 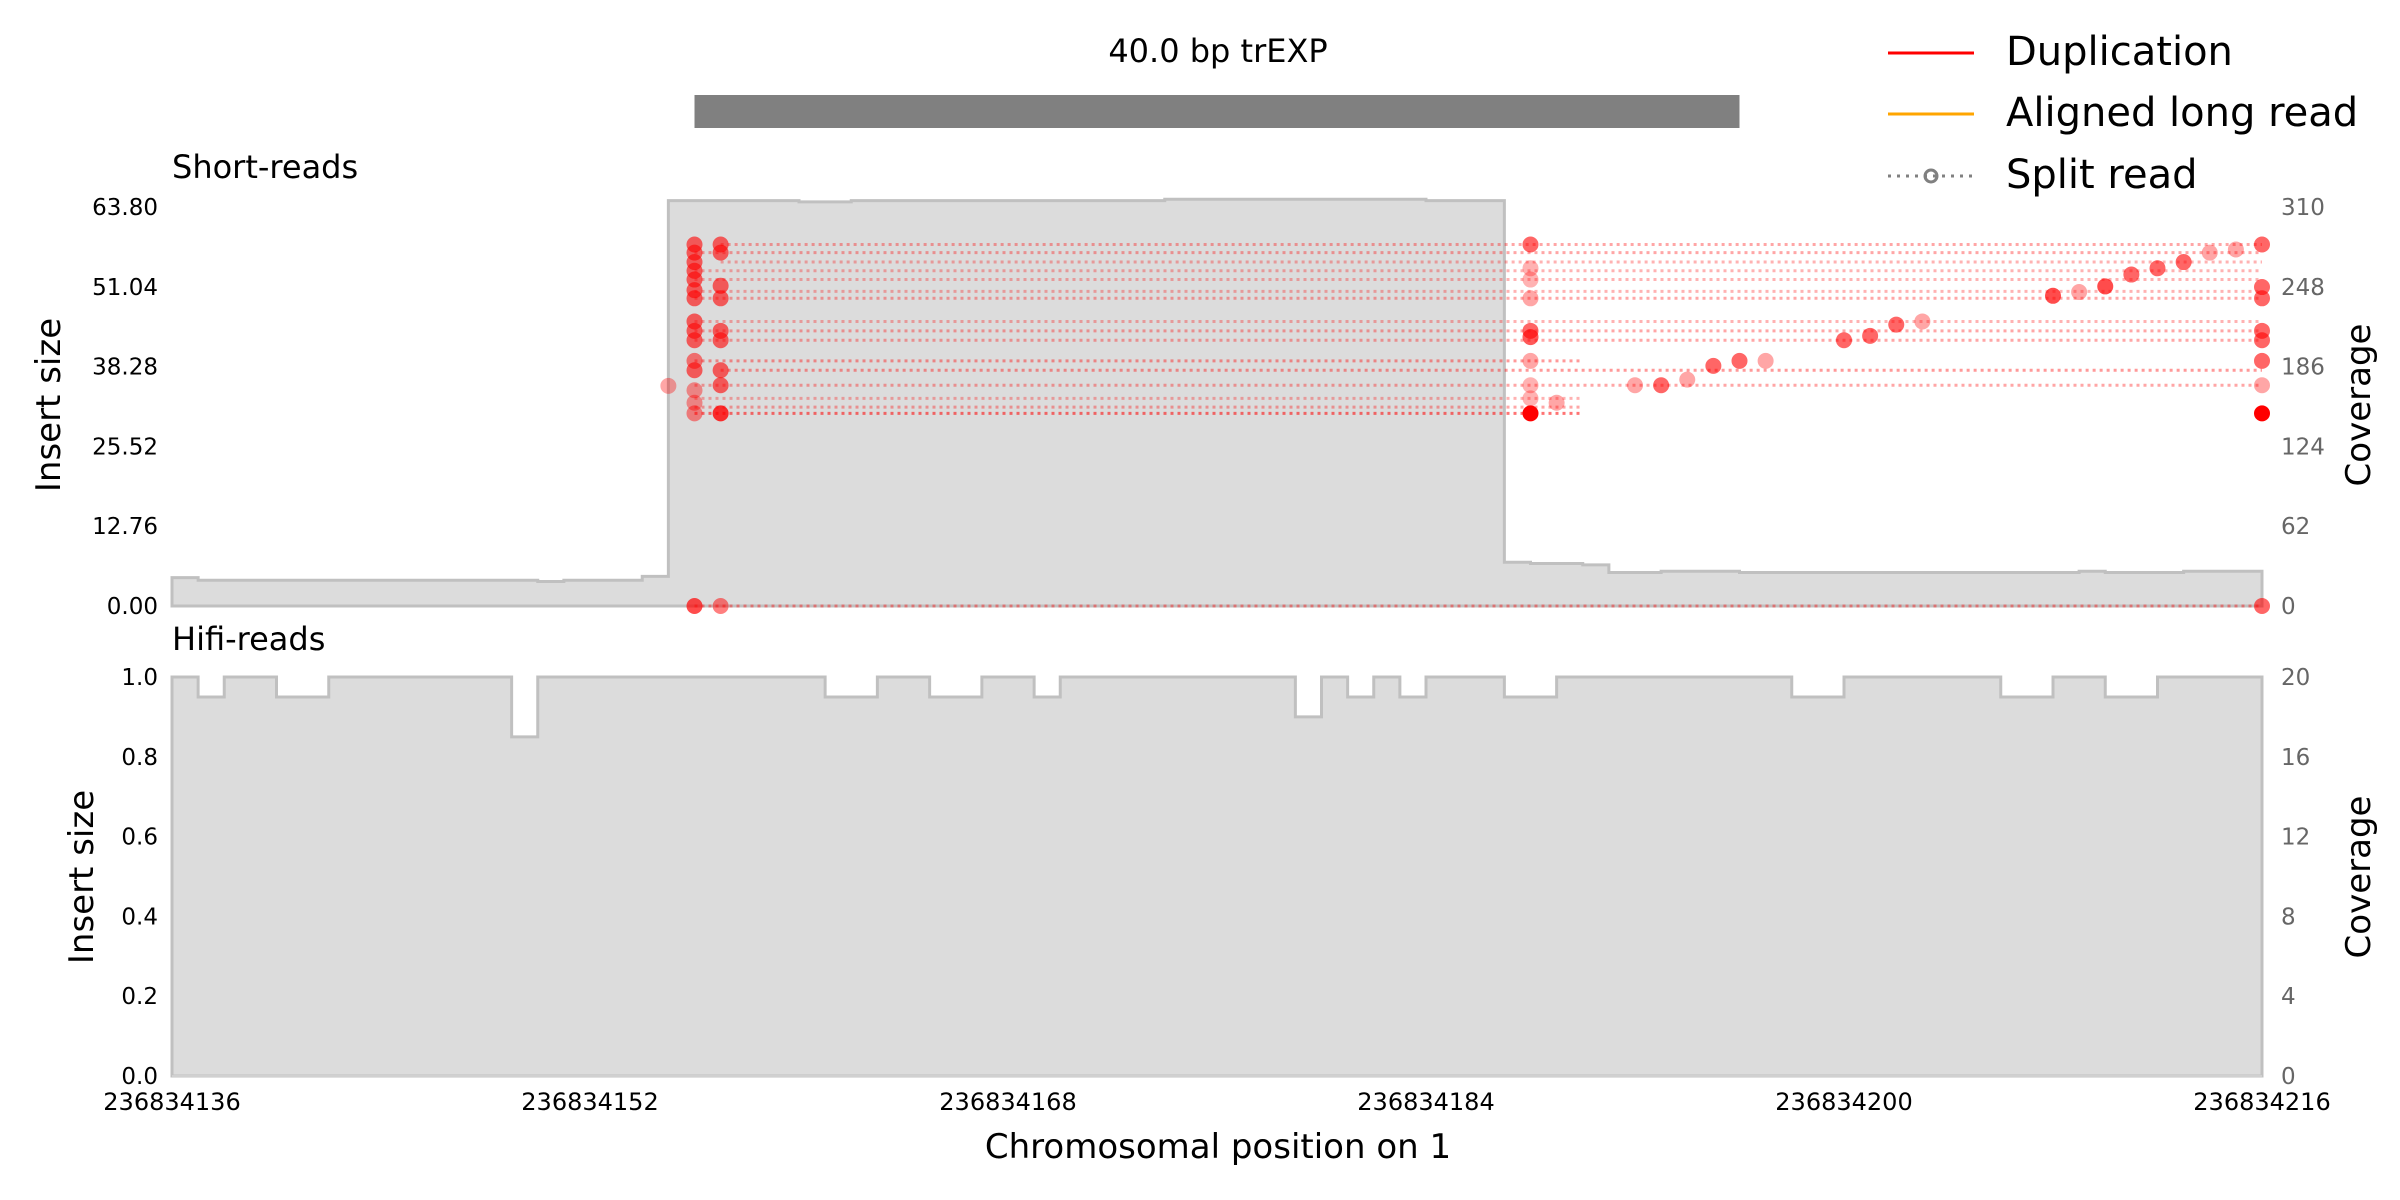 I want to click on short-reads-y-label: Insert size, so click(x=49, y=405).